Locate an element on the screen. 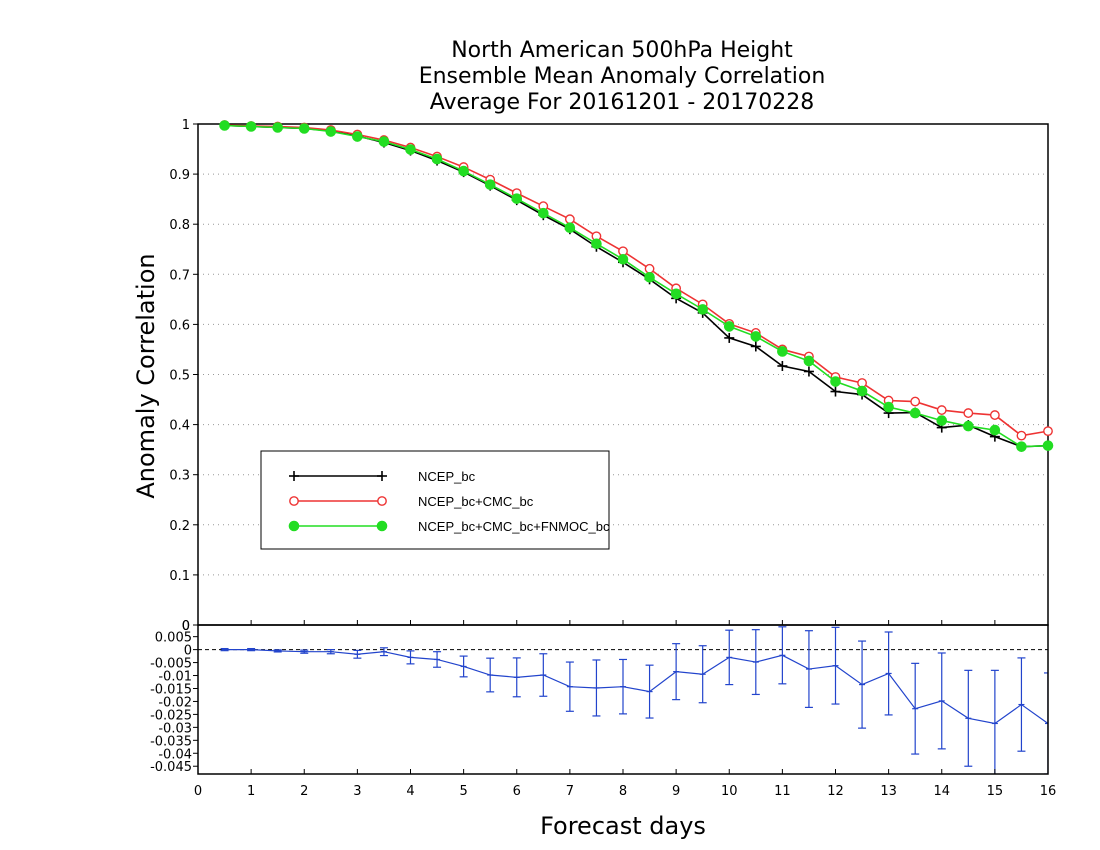 The image size is (1100, 850). legend-label: NCEP_bc is located at coordinates (447, 476).